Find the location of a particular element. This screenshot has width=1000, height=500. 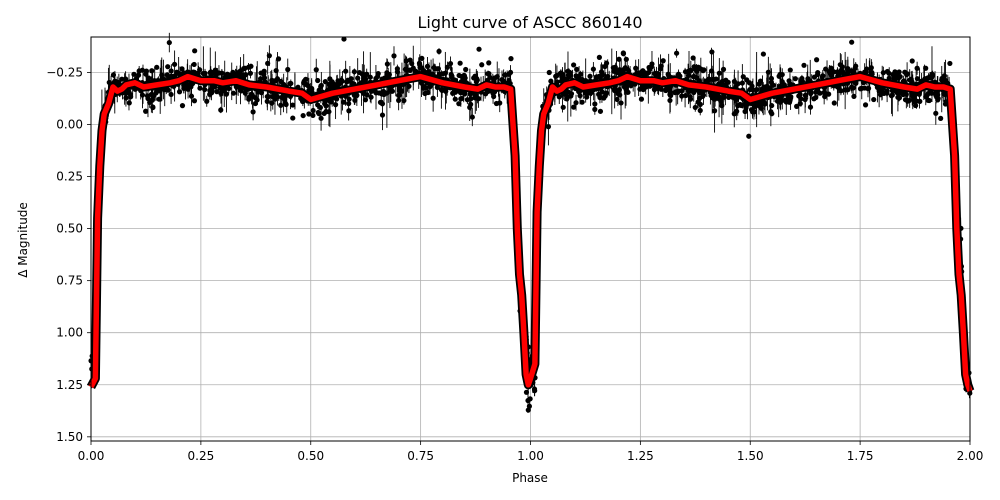

x-axis-label: Phase is located at coordinates (530, 478).